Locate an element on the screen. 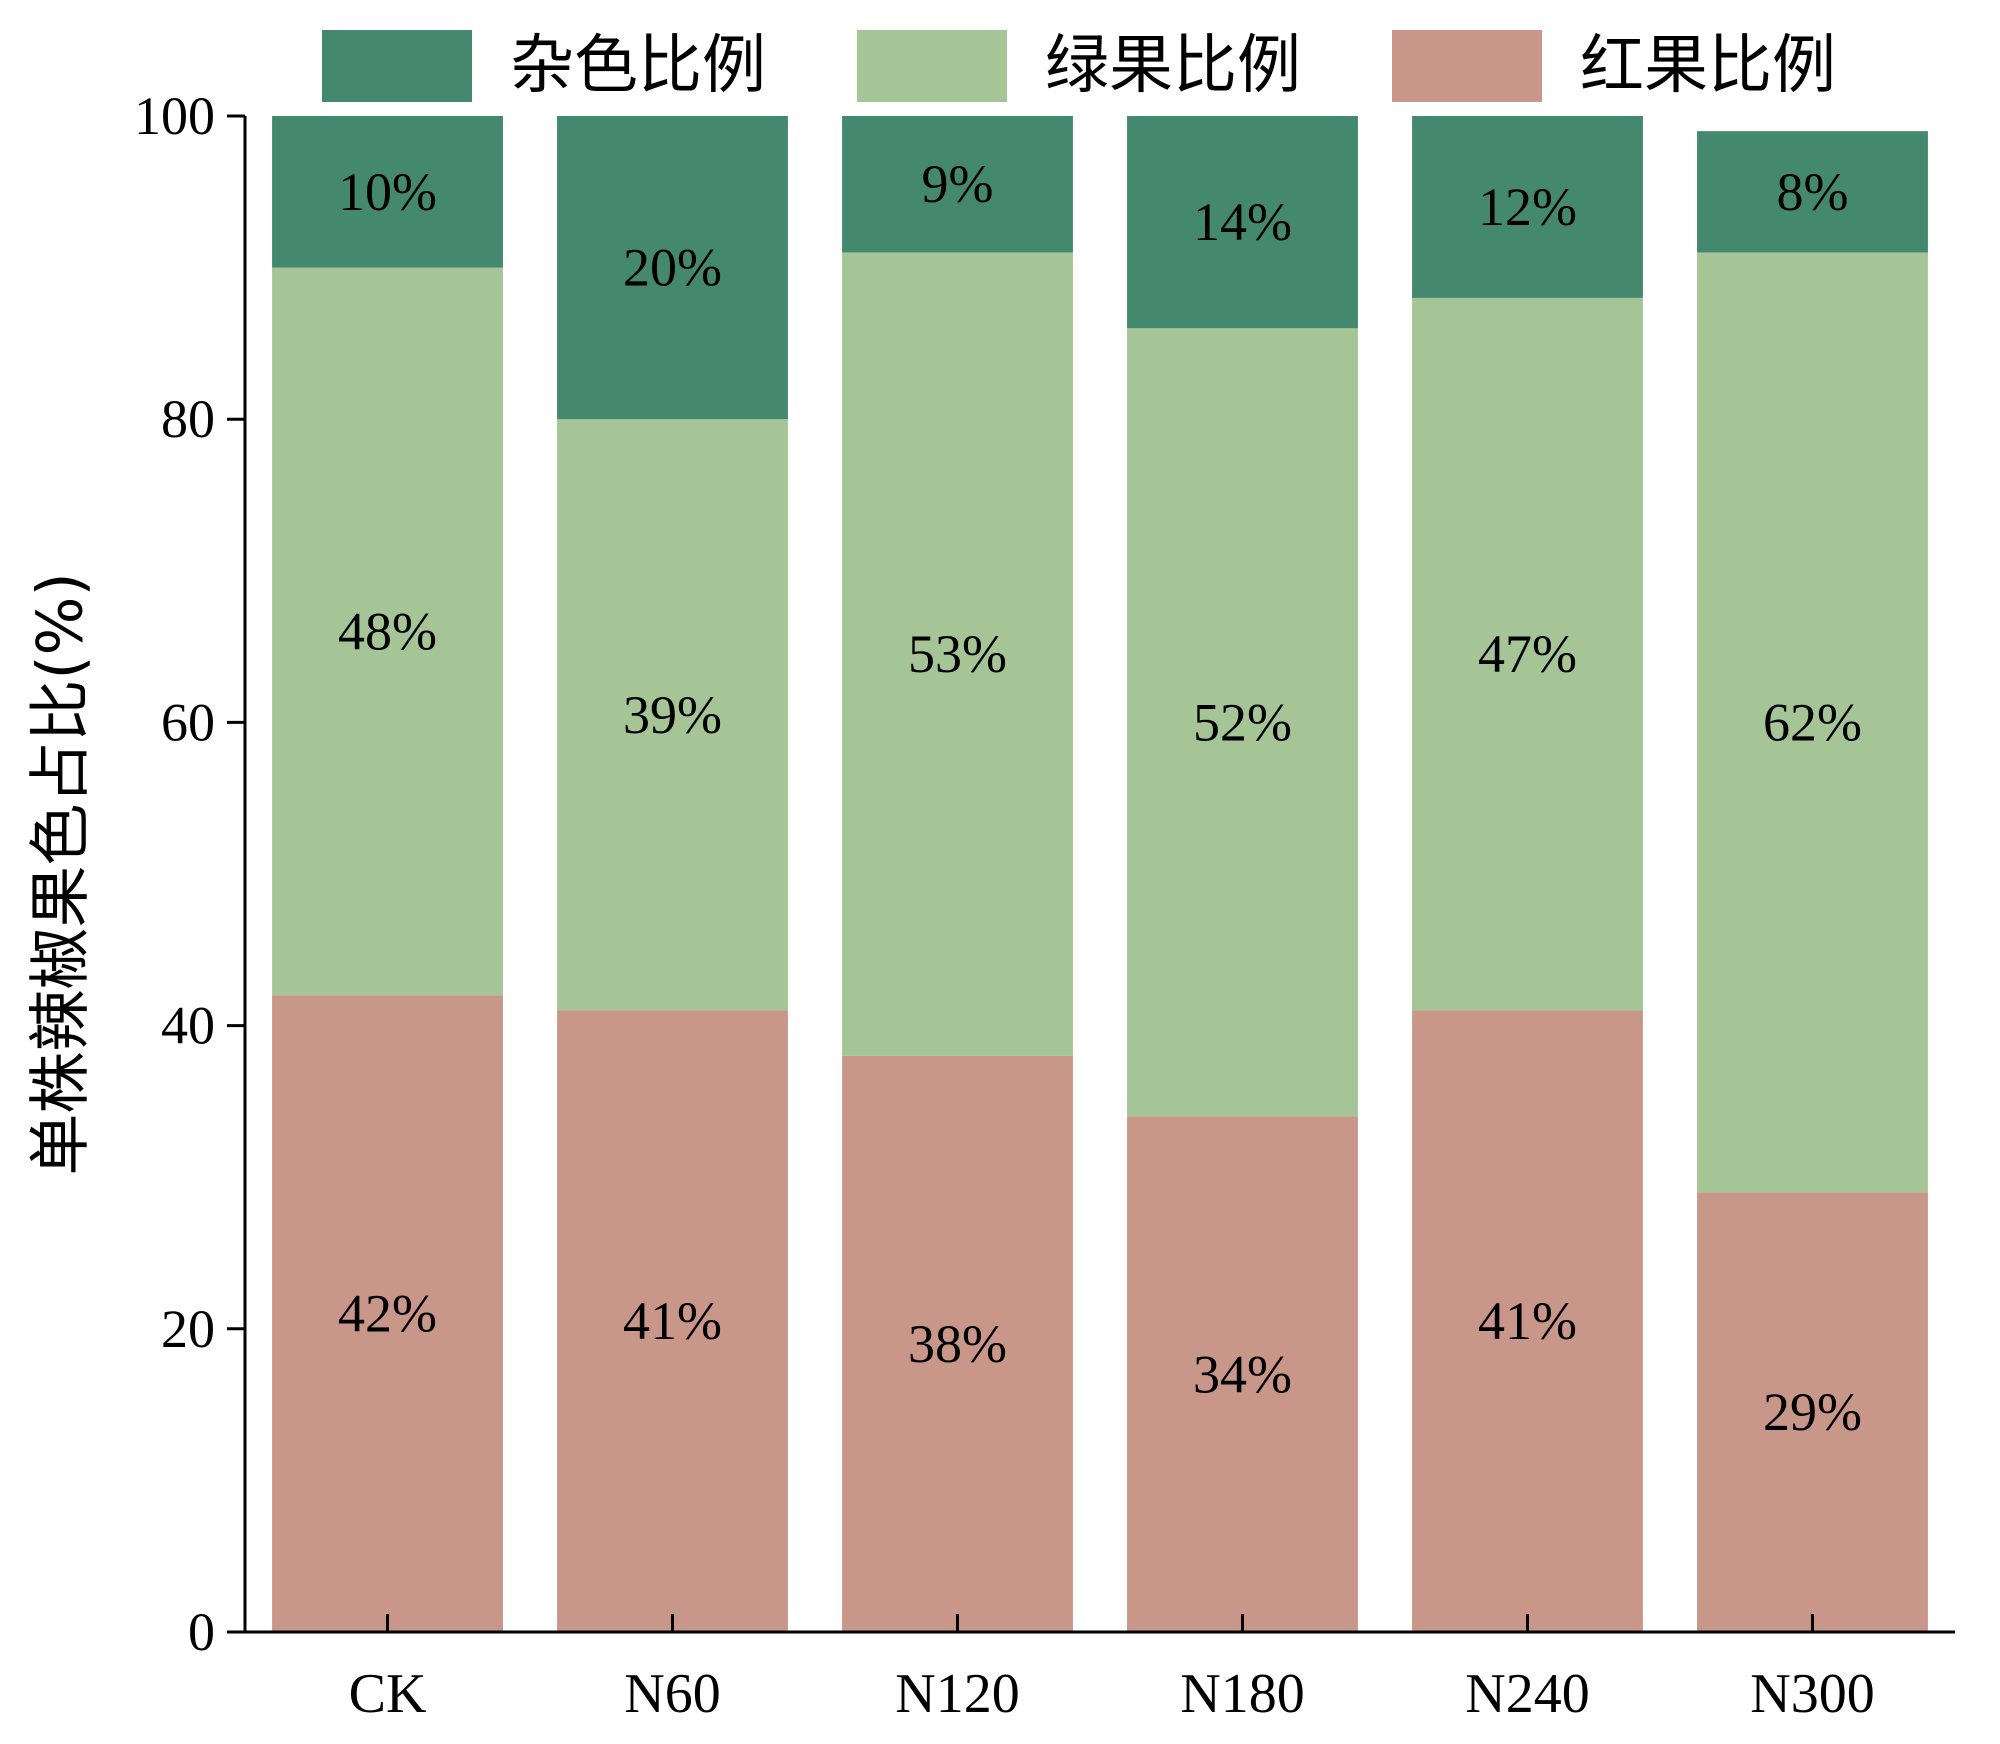 The height and width of the screenshot is (1744, 2000). data-label: 29% is located at coordinates (1812, 1412).